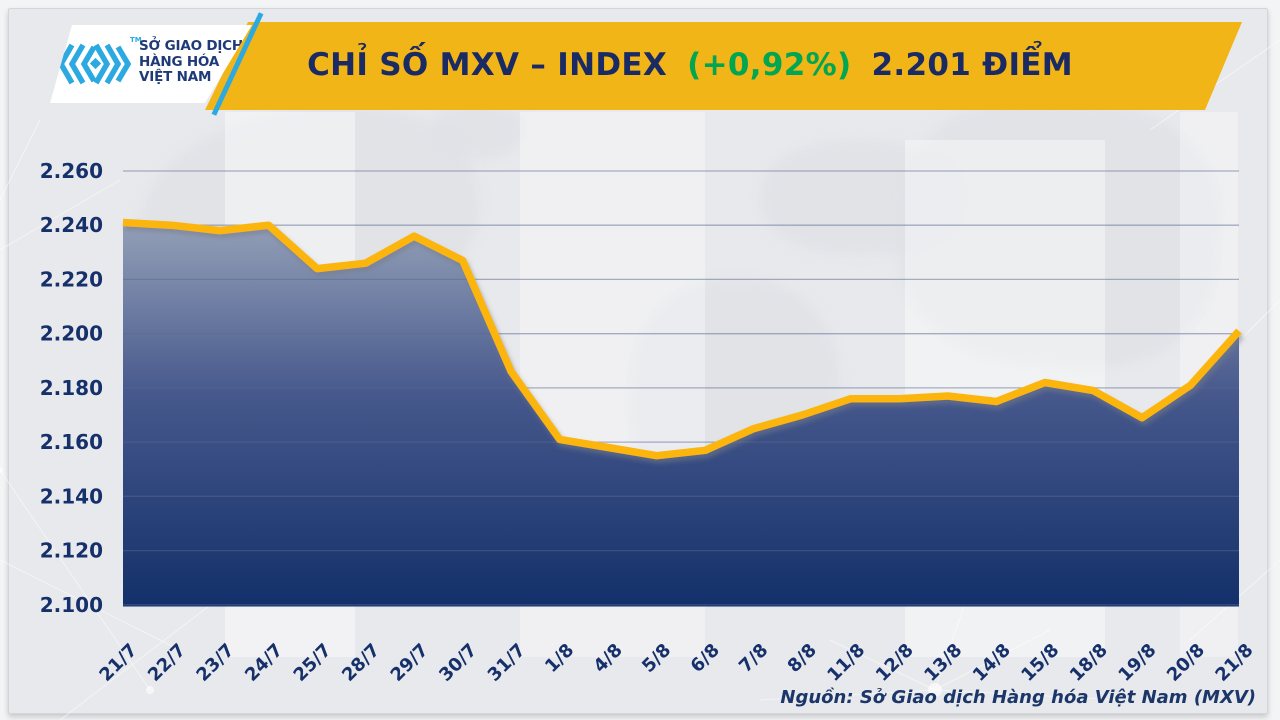 Image resolution: width=1280 pixels, height=720 pixels. What do you see at coordinates (1137, 663) in the screenshot?
I see `x-axis-tick-label: 19/8` at bounding box center [1137, 663].